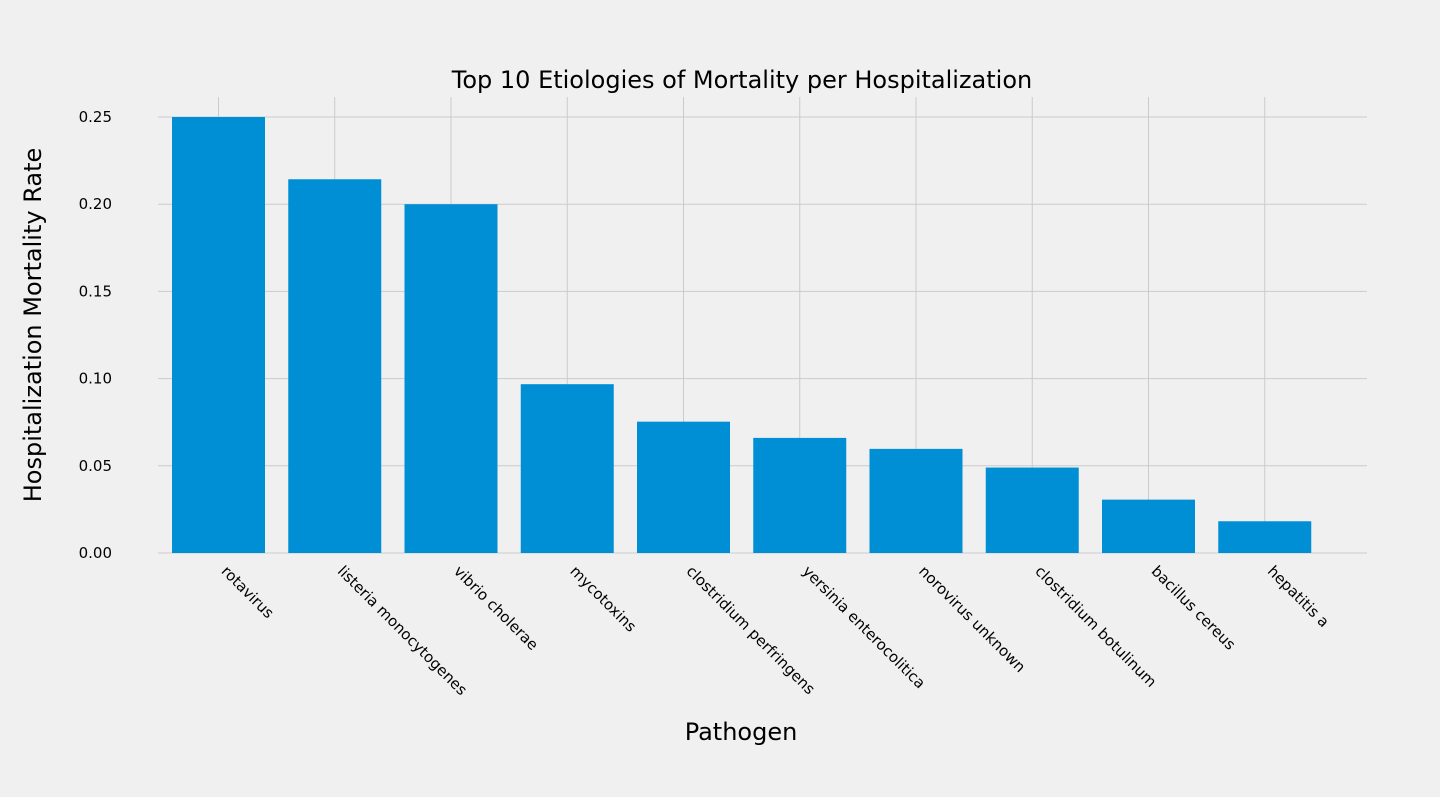 The width and height of the screenshot is (1440, 797). What do you see at coordinates (95, 291) in the screenshot?
I see `y-tick-label: 0.15` at bounding box center [95, 291].